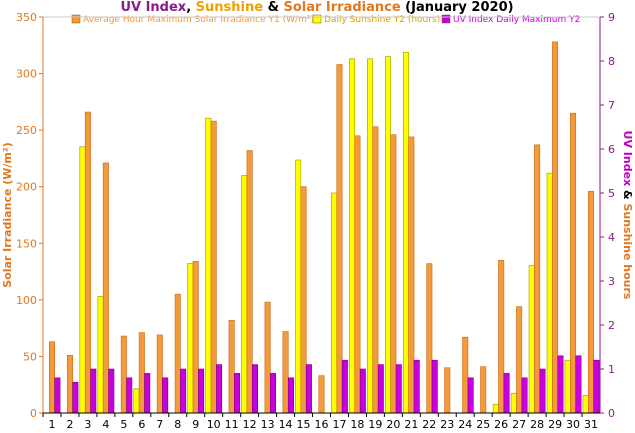 The image size is (635, 433). I want to click on y-left-tick-label: 100, so click(26, 300).